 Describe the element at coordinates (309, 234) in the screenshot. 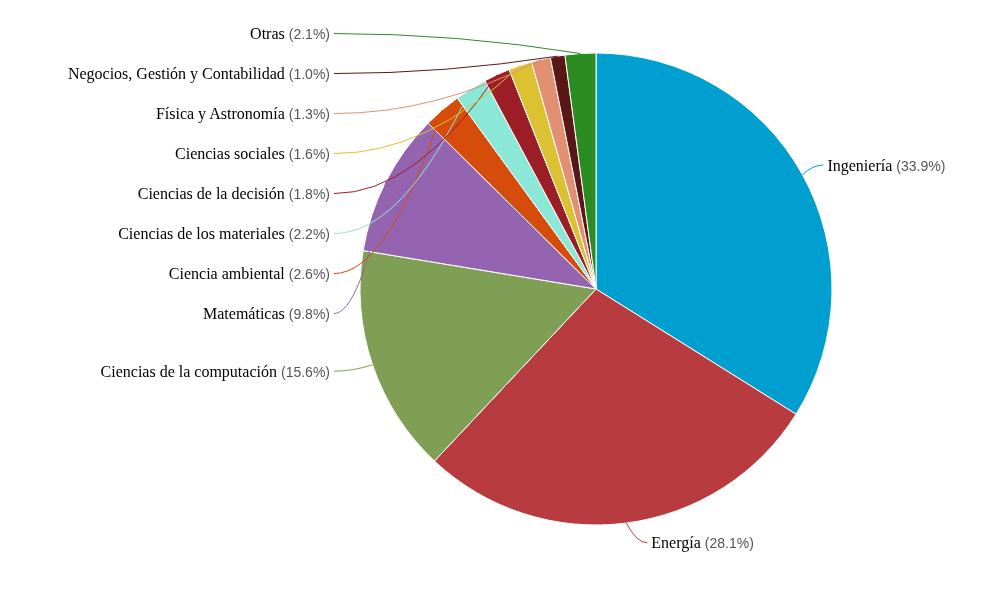

I see `data-label: (2.2%)` at that location.